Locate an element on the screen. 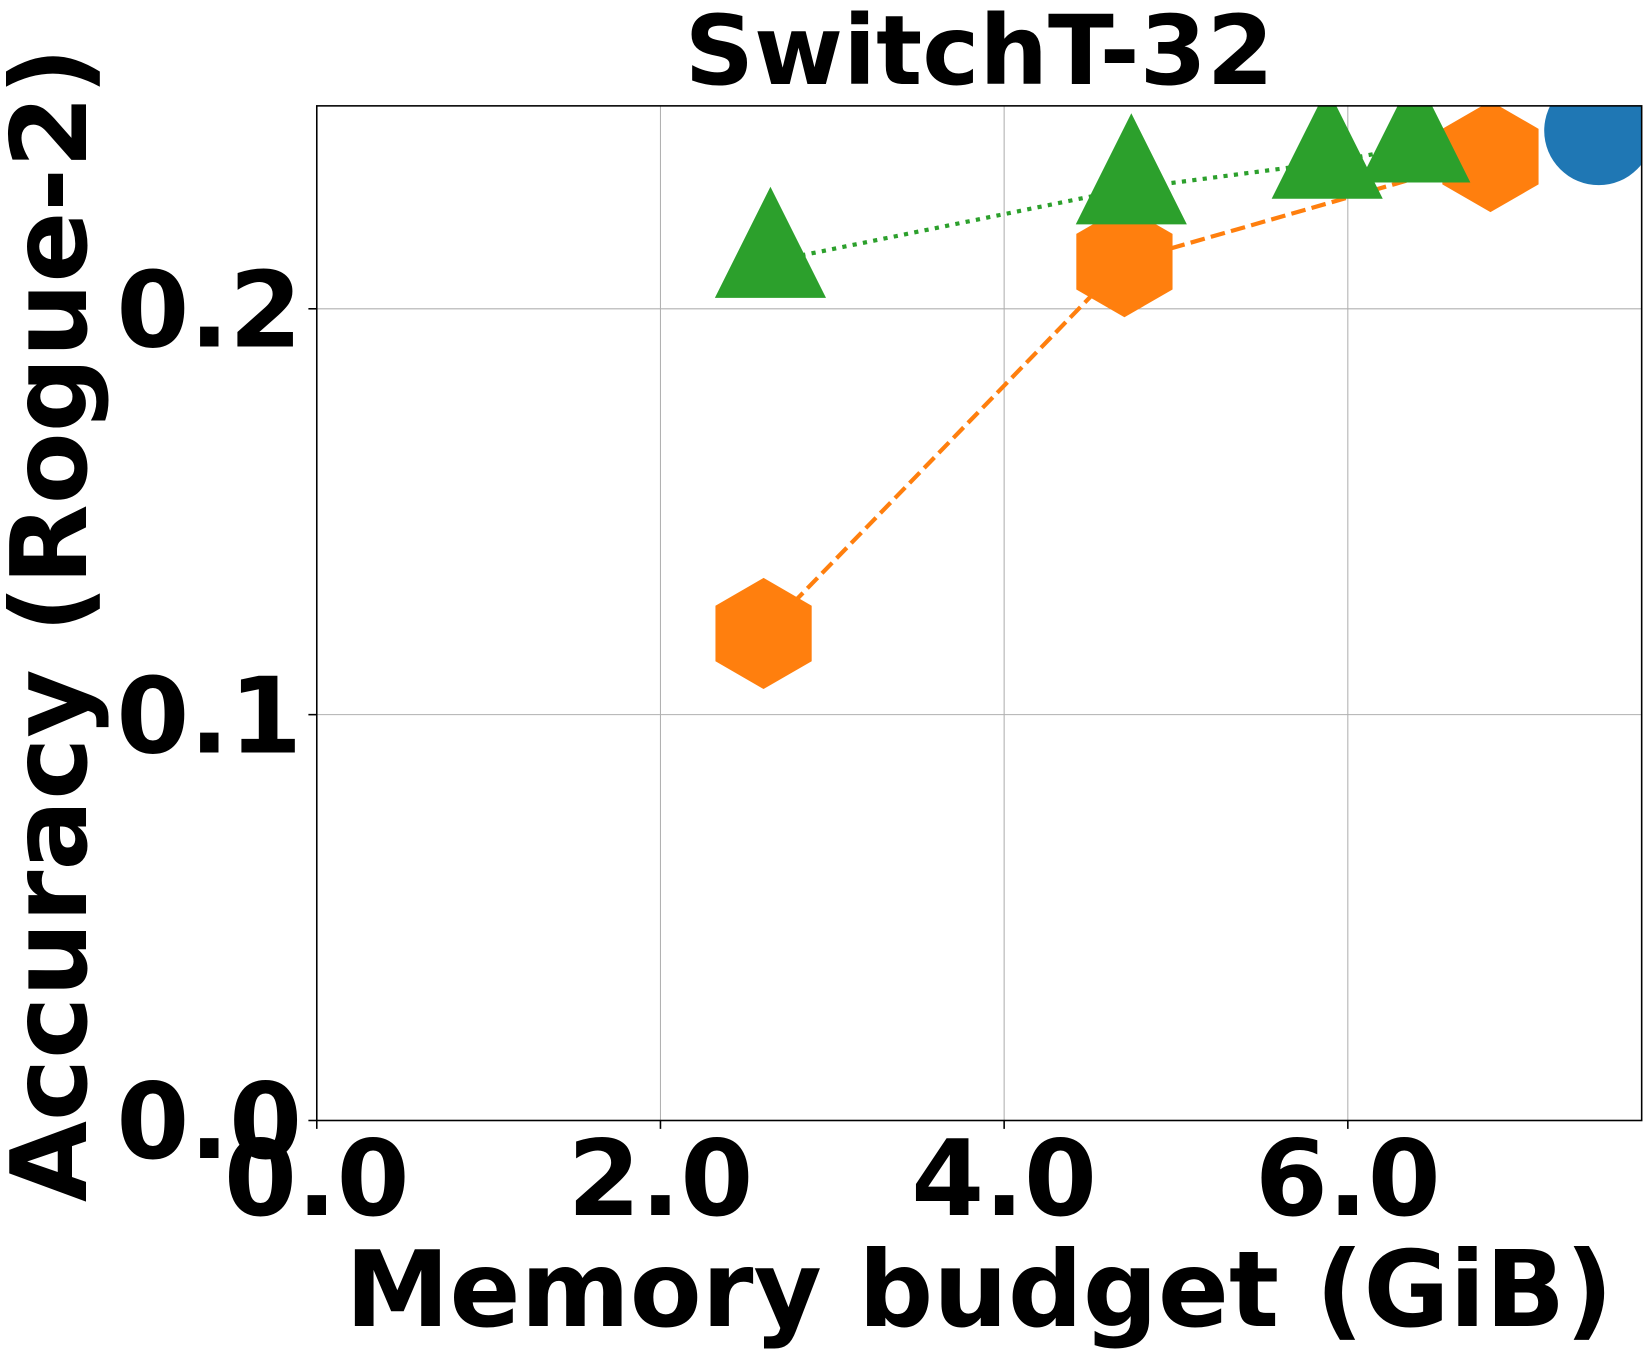 This screenshot has height=1349, width=1644. circle-marker is located at coordinates (1593, 145).